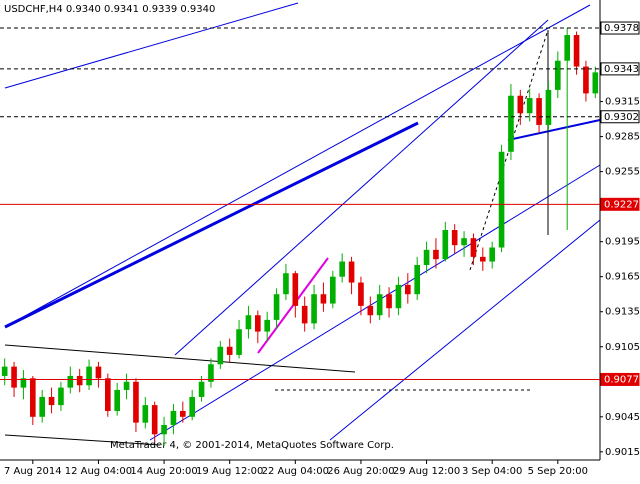  Describe the element at coordinates (622, 172) in the screenshot. I see `y-tick-label: 0.9255` at that location.